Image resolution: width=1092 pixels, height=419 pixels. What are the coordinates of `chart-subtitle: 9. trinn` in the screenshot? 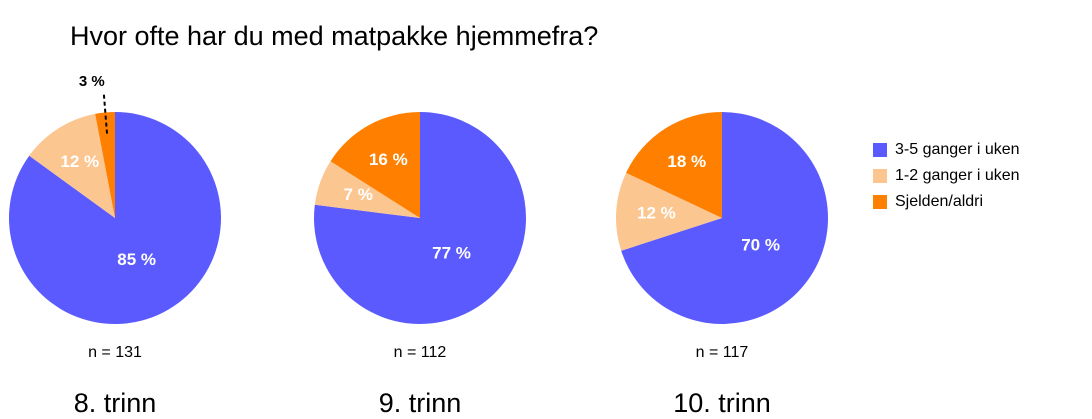 It's located at (420, 403).